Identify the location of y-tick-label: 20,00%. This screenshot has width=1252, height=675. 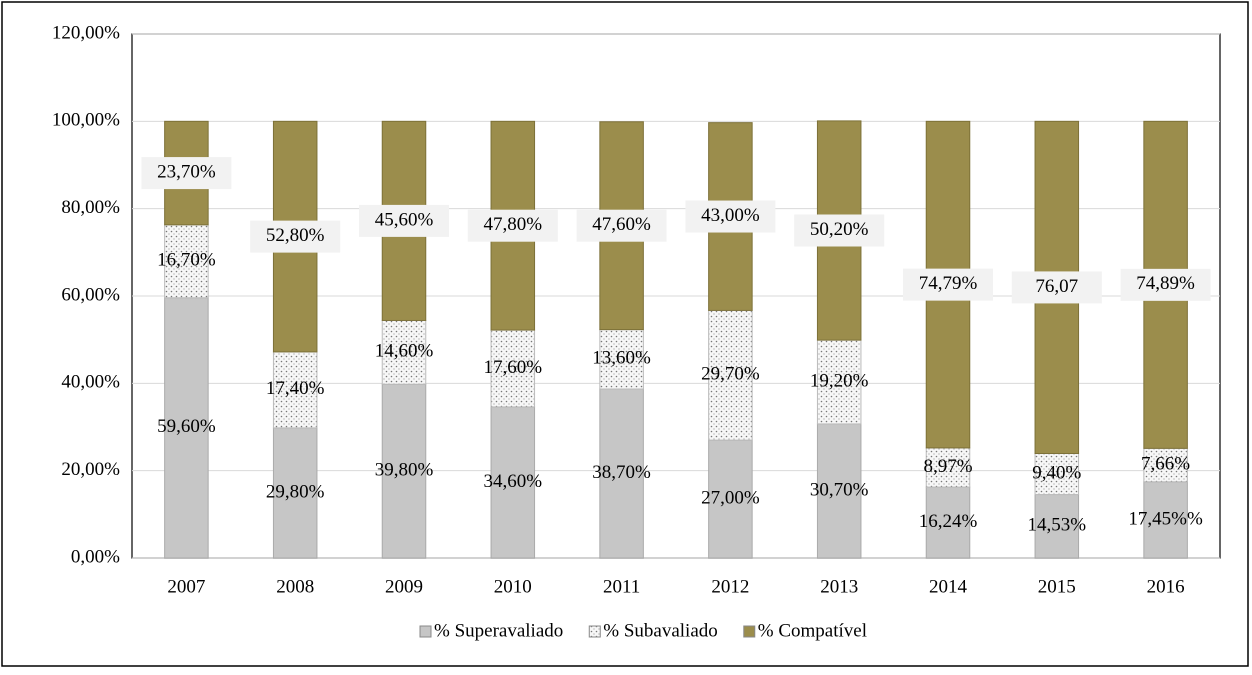
(90, 469).